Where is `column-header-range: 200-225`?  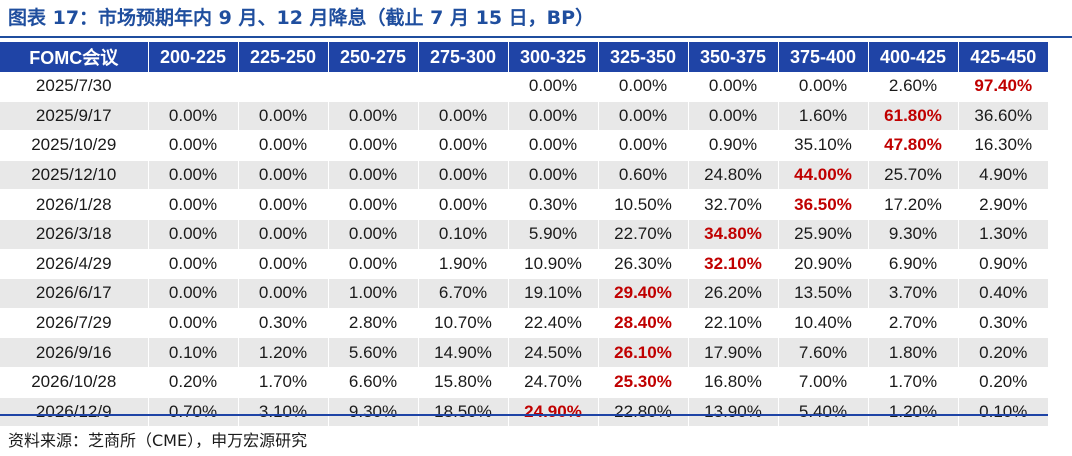
column-header-range: 200-225 is located at coordinates (193, 57).